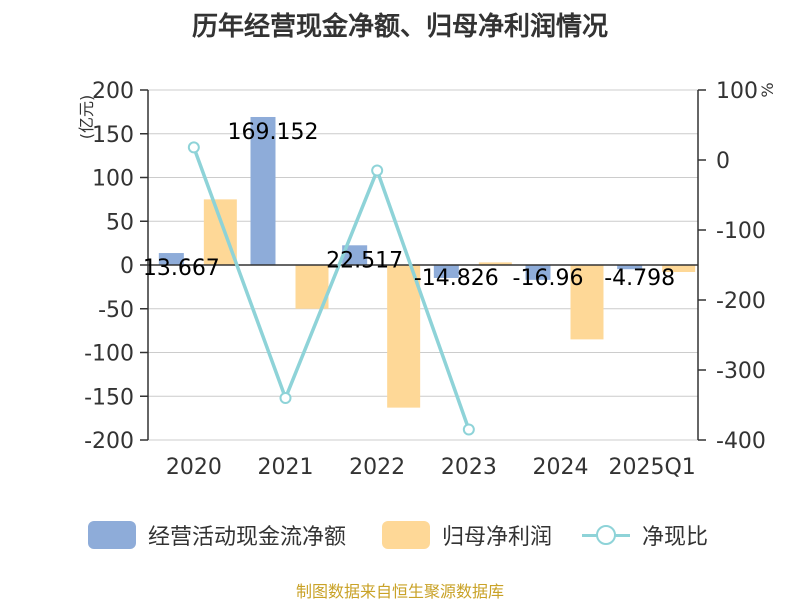 Image resolution: width=800 pixels, height=602 pixels. I want to click on legend-swatch-netprofit, so click(406, 535).